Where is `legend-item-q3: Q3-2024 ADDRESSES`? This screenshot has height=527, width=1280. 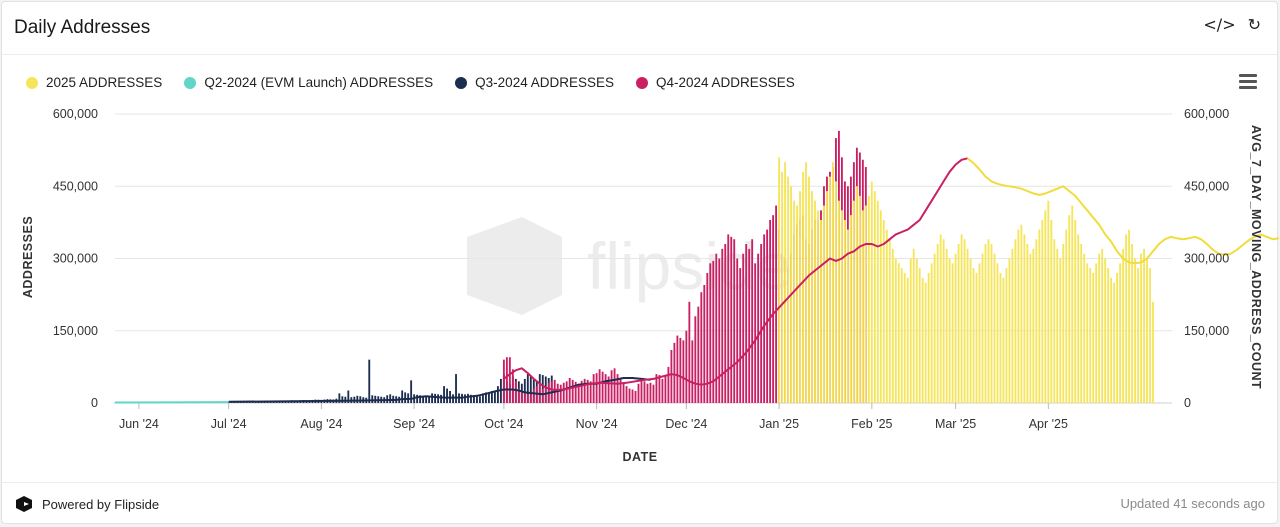
legend-item-q3: Q3-2024 ADDRESSES is located at coordinates (534, 82).